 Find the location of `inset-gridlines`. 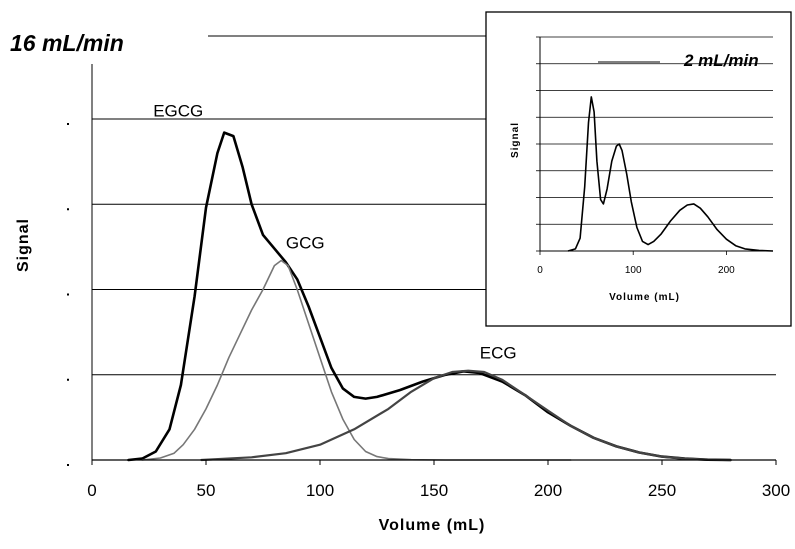

inset-gridlines is located at coordinates (656, 130).